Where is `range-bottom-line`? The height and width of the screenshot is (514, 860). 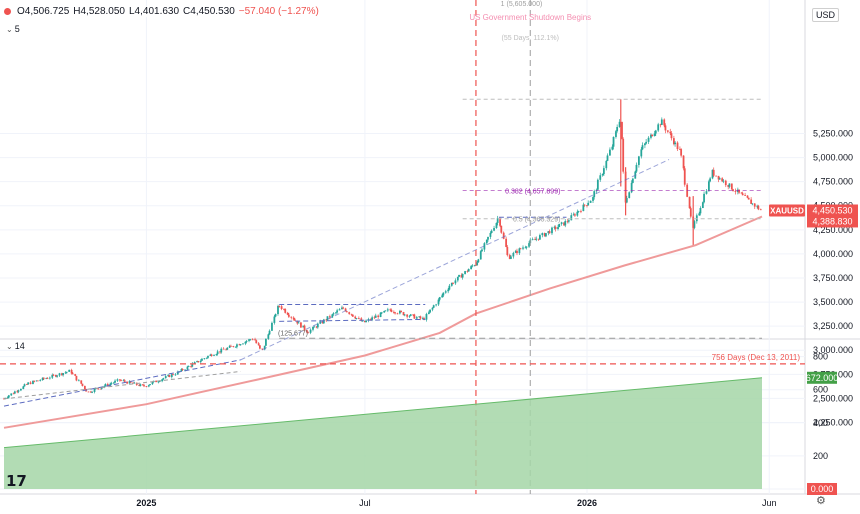
range-bottom-line is located at coordinates (352, 320).